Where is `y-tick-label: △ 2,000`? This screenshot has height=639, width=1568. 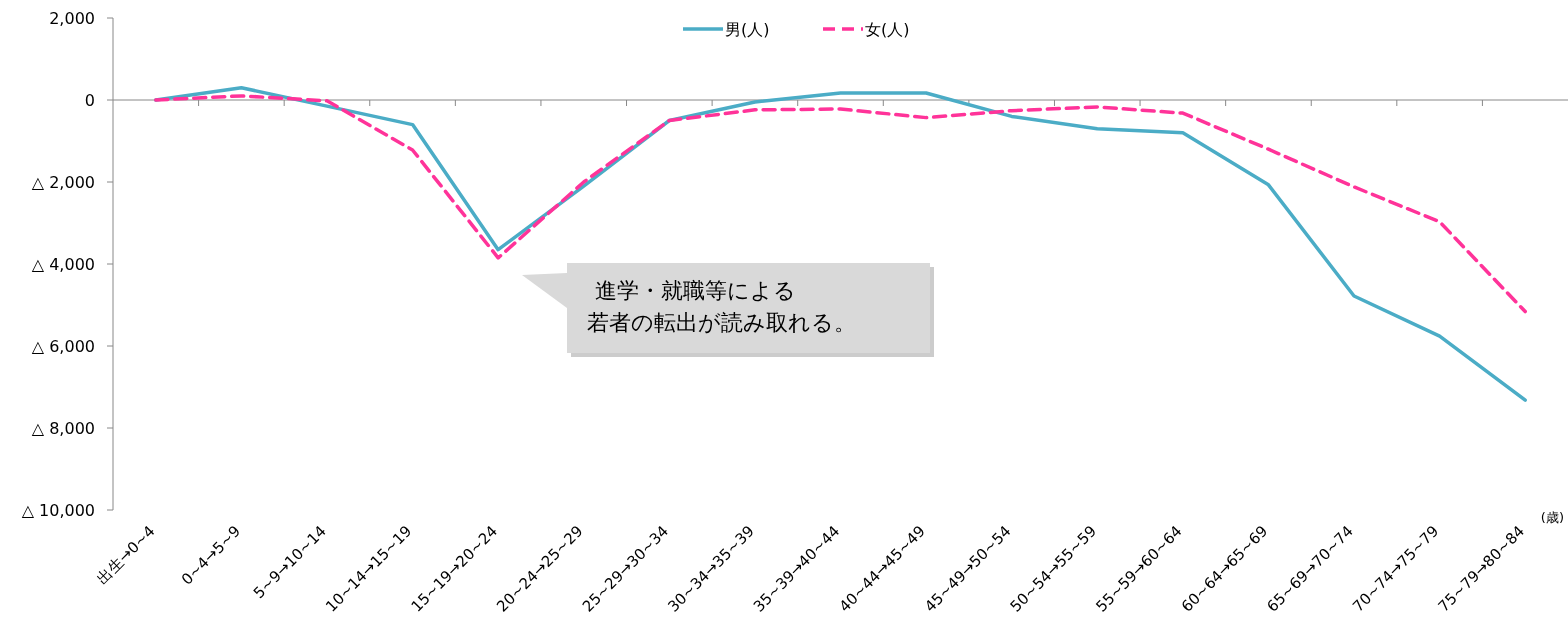 y-tick-label: △ 2,000 is located at coordinates (63, 182).